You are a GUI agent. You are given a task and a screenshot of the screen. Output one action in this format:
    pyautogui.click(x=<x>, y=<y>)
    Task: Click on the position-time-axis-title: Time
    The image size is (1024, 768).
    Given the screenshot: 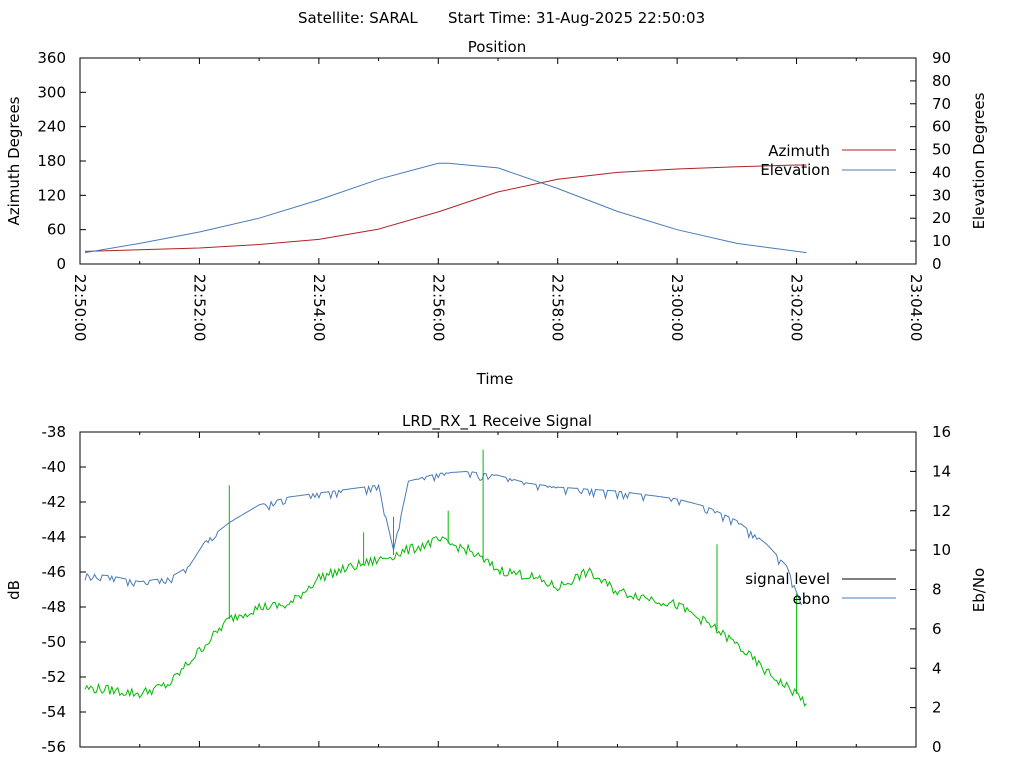 What is the action you would take?
    pyautogui.click(x=495, y=379)
    